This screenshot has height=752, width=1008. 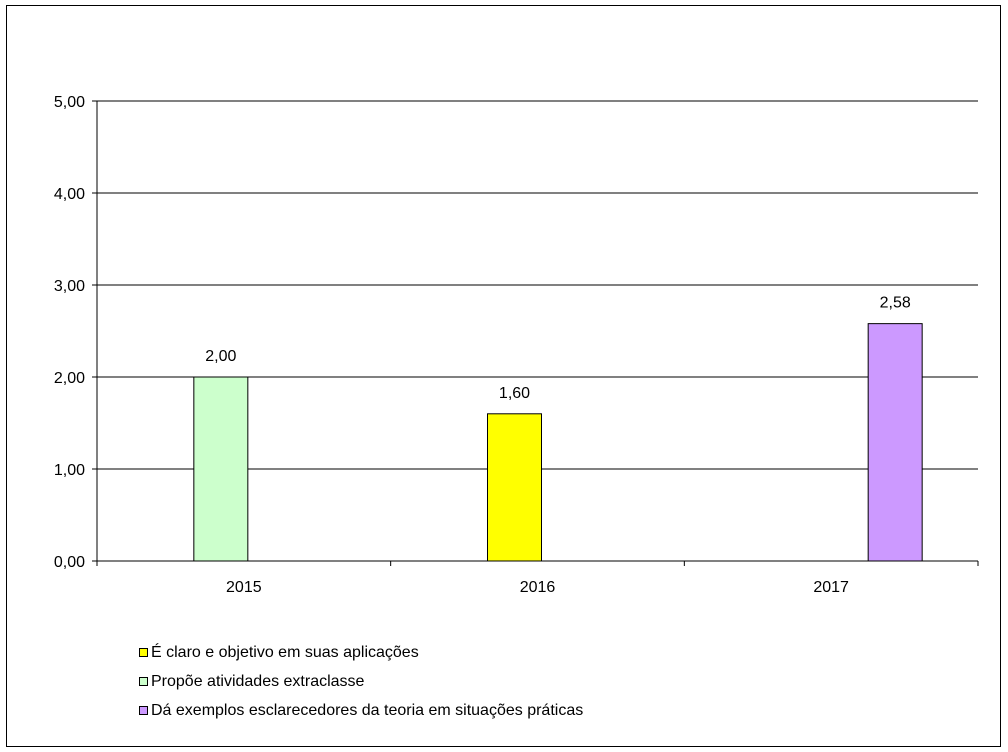 I want to click on x-tick-label: 2015, so click(x=244, y=587).